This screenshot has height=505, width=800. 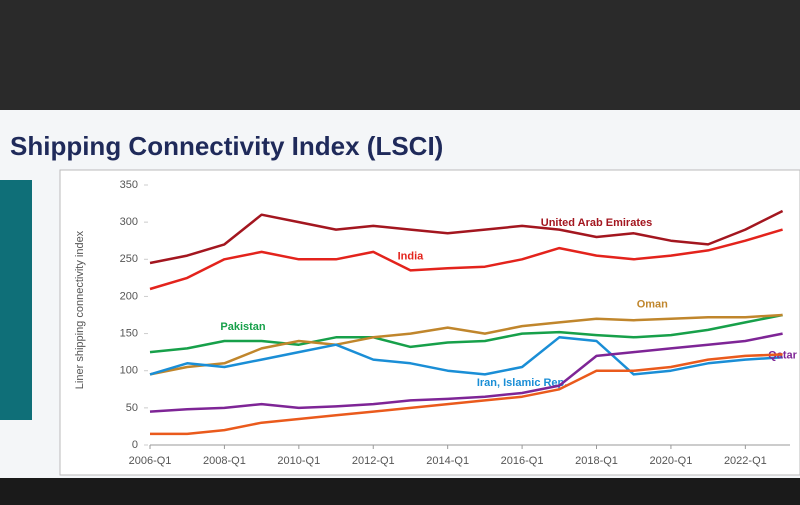 I want to click on series-label: United Arab Emirates, so click(x=596, y=223).